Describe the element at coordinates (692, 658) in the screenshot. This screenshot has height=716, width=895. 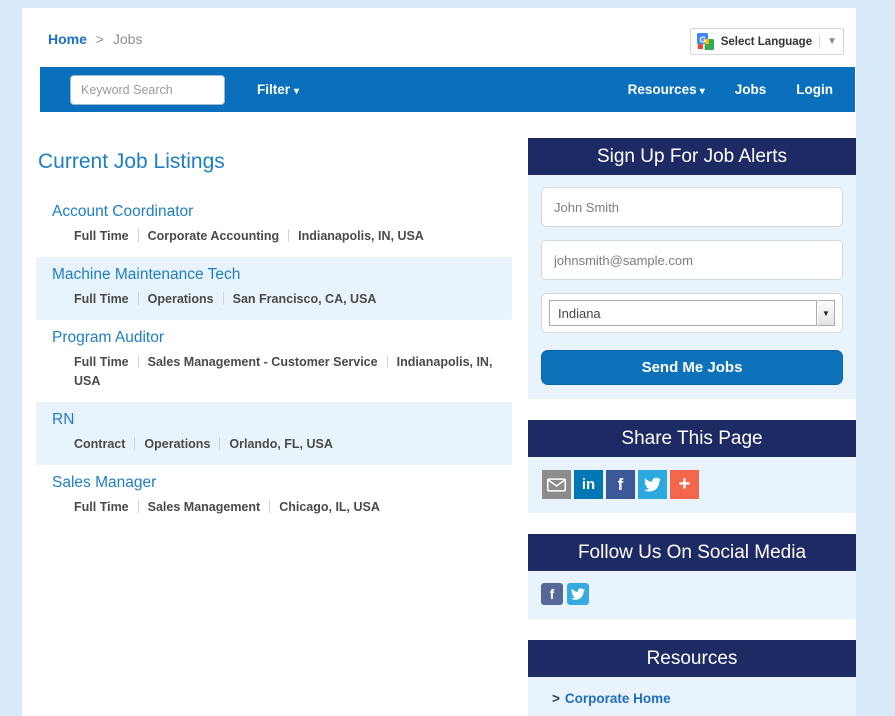
I see `resources-title: Resources` at that location.